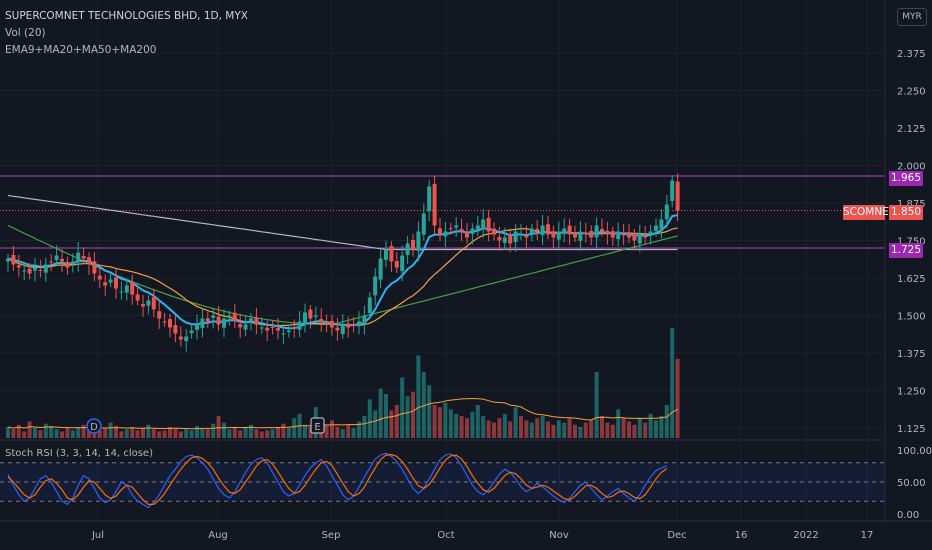  I want to click on symbol-tag: SCOMNET, so click(869, 212).